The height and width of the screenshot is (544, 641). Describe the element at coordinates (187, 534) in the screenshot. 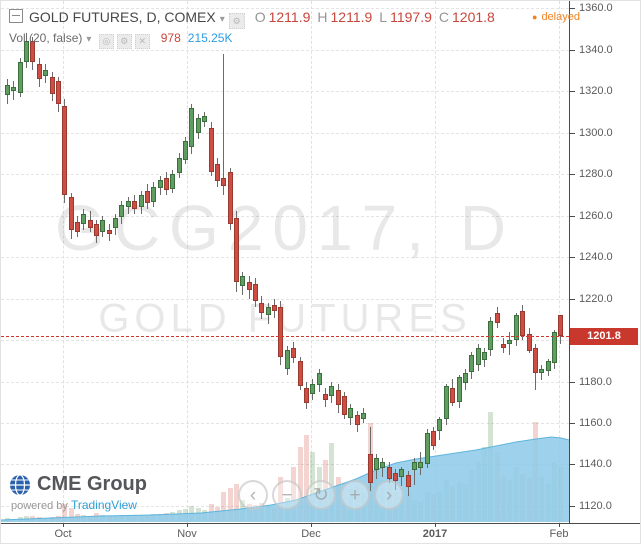

I see `time-tick-label: Nov` at that location.